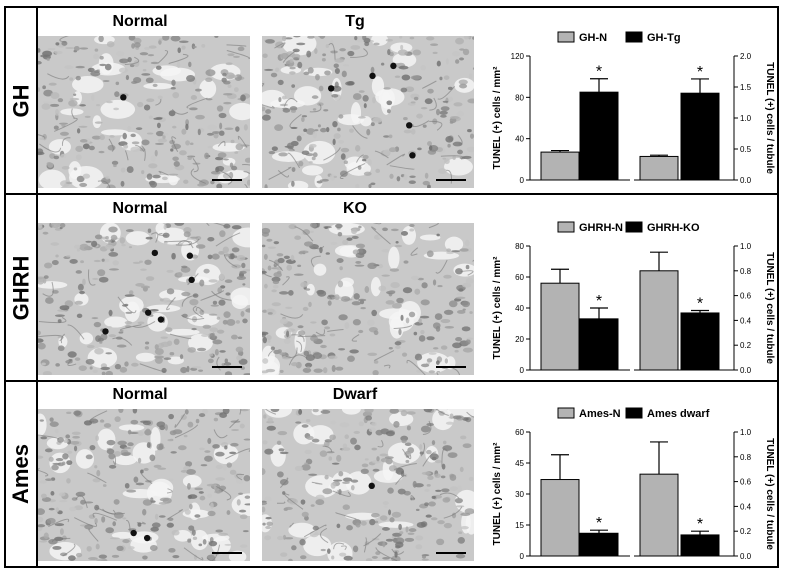 This screenshot has width=785, height=572. I want to click on legend-label: GH-N, so click(593, 38).